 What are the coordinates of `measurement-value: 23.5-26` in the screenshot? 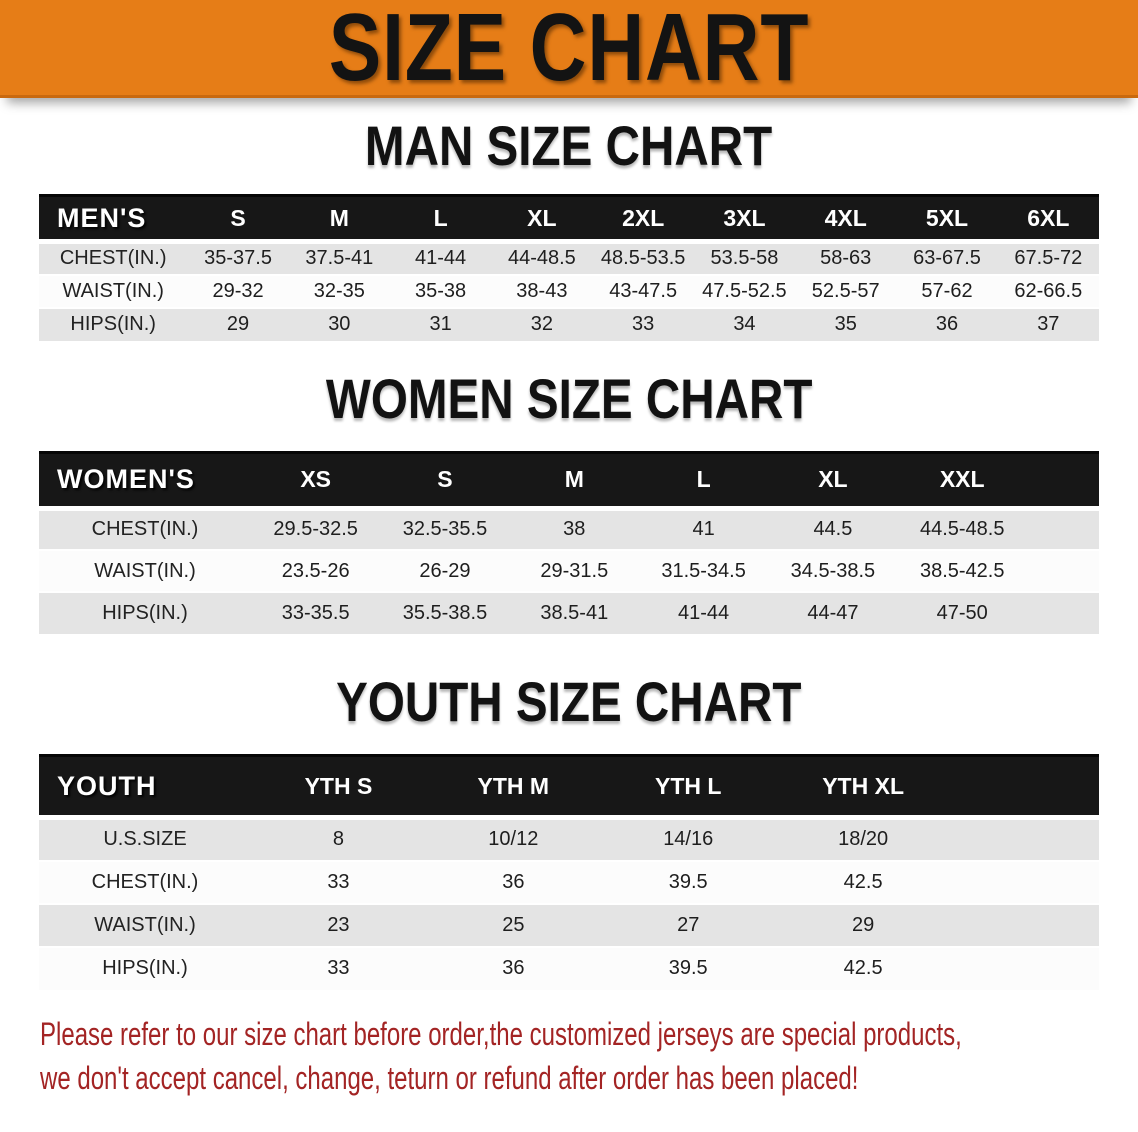 It's located at (316, 570).